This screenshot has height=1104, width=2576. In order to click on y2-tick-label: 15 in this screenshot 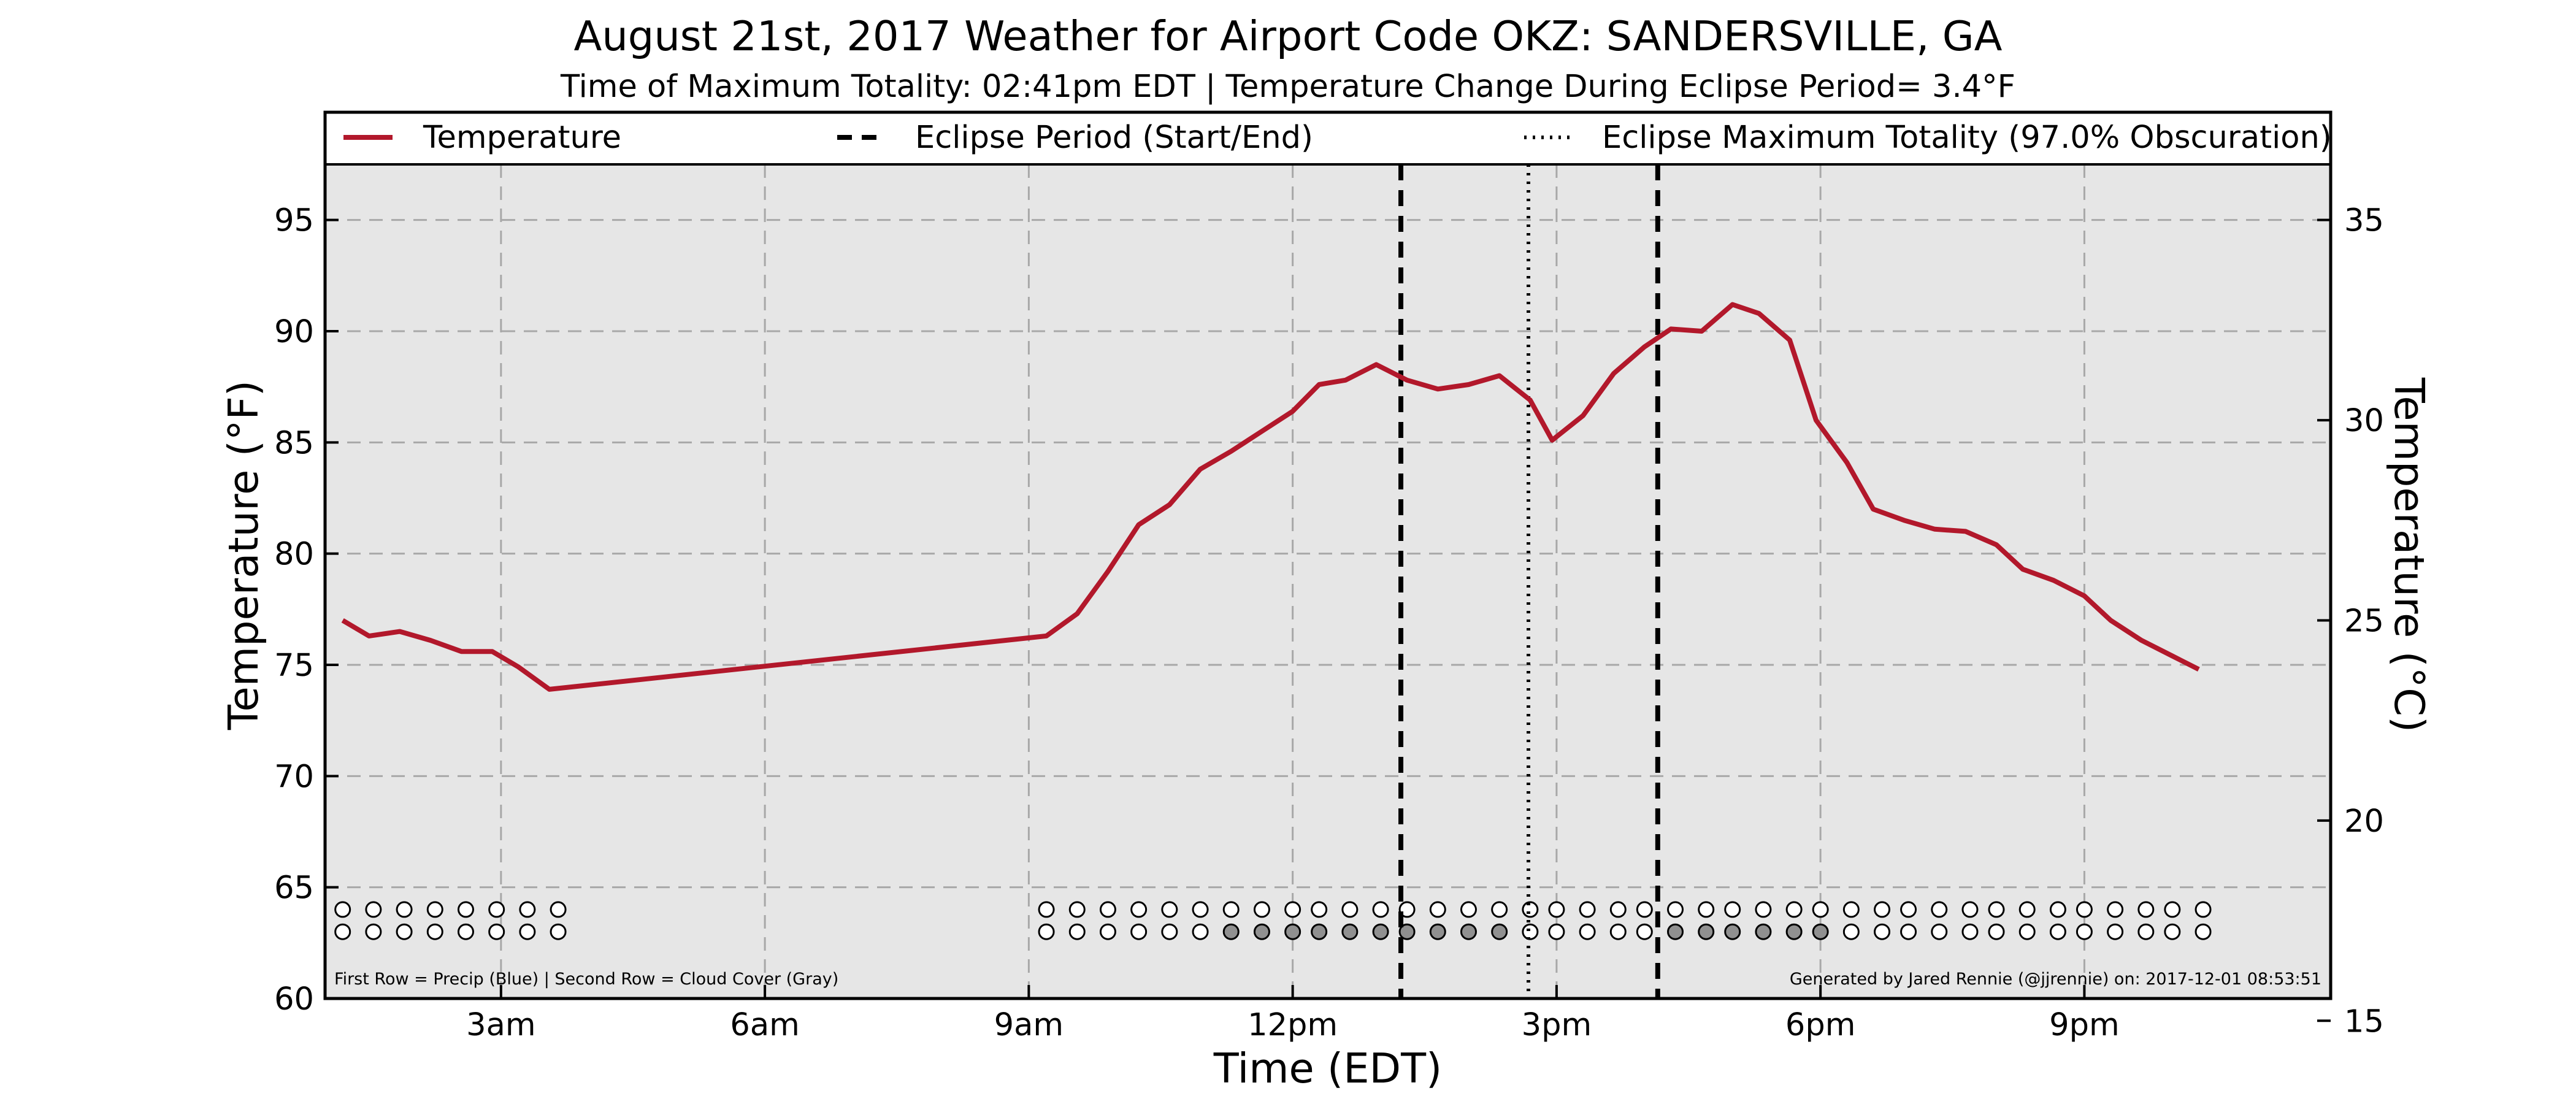, I will do `click(2364, 1021)`.